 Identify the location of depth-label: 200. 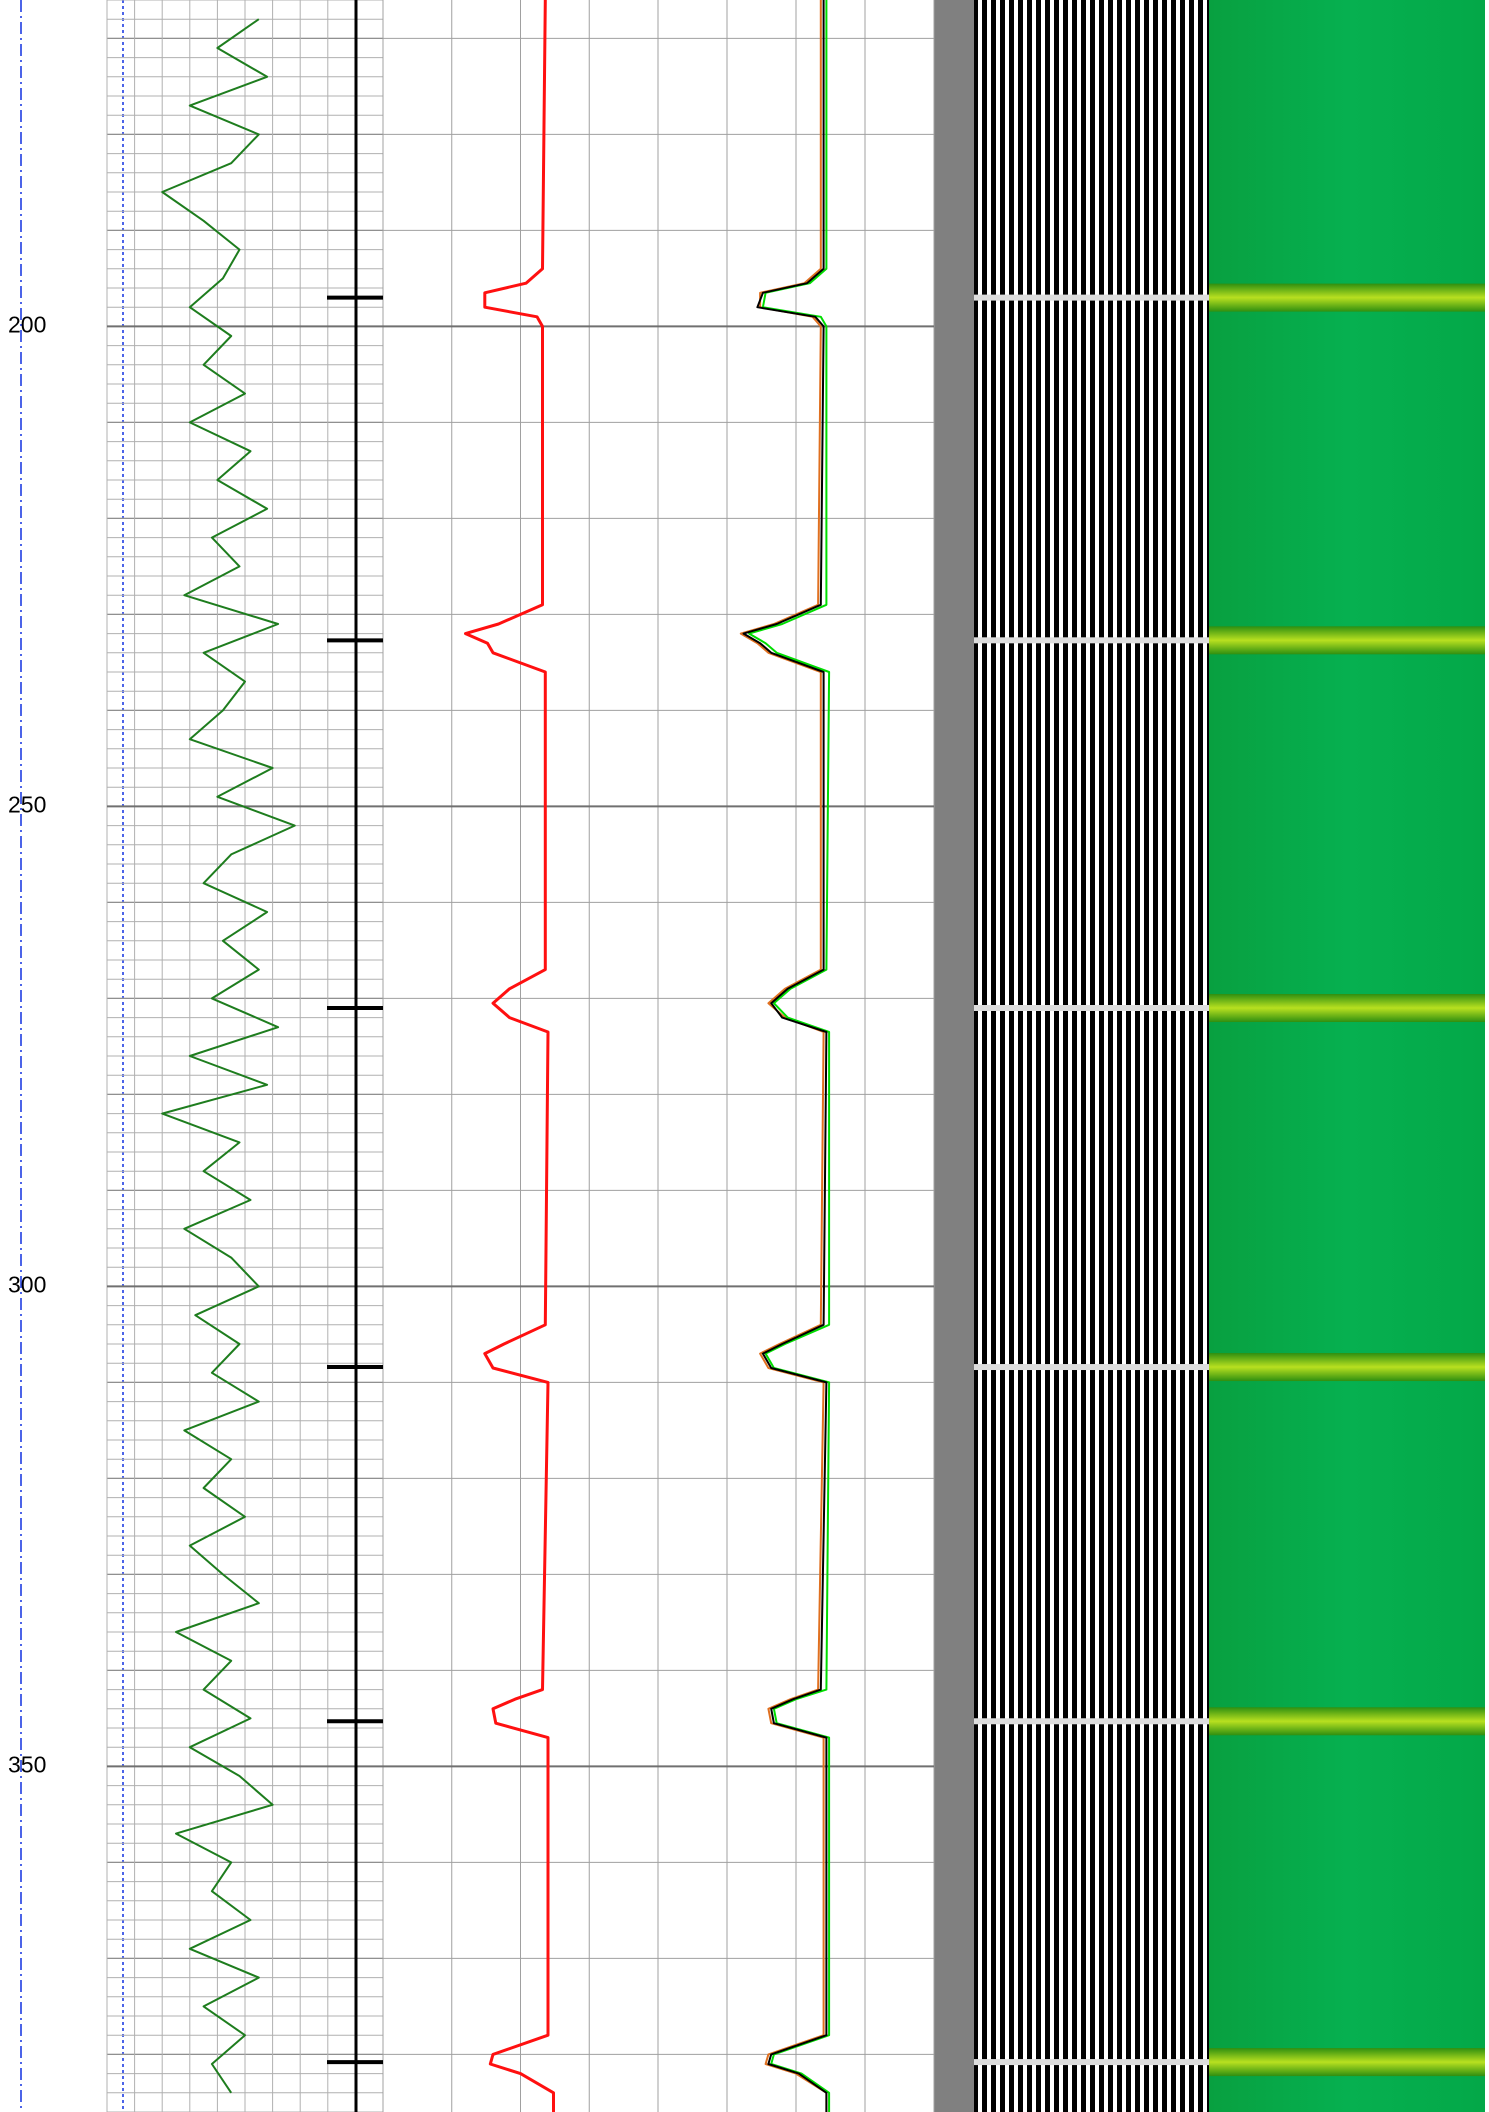
(27, 324).